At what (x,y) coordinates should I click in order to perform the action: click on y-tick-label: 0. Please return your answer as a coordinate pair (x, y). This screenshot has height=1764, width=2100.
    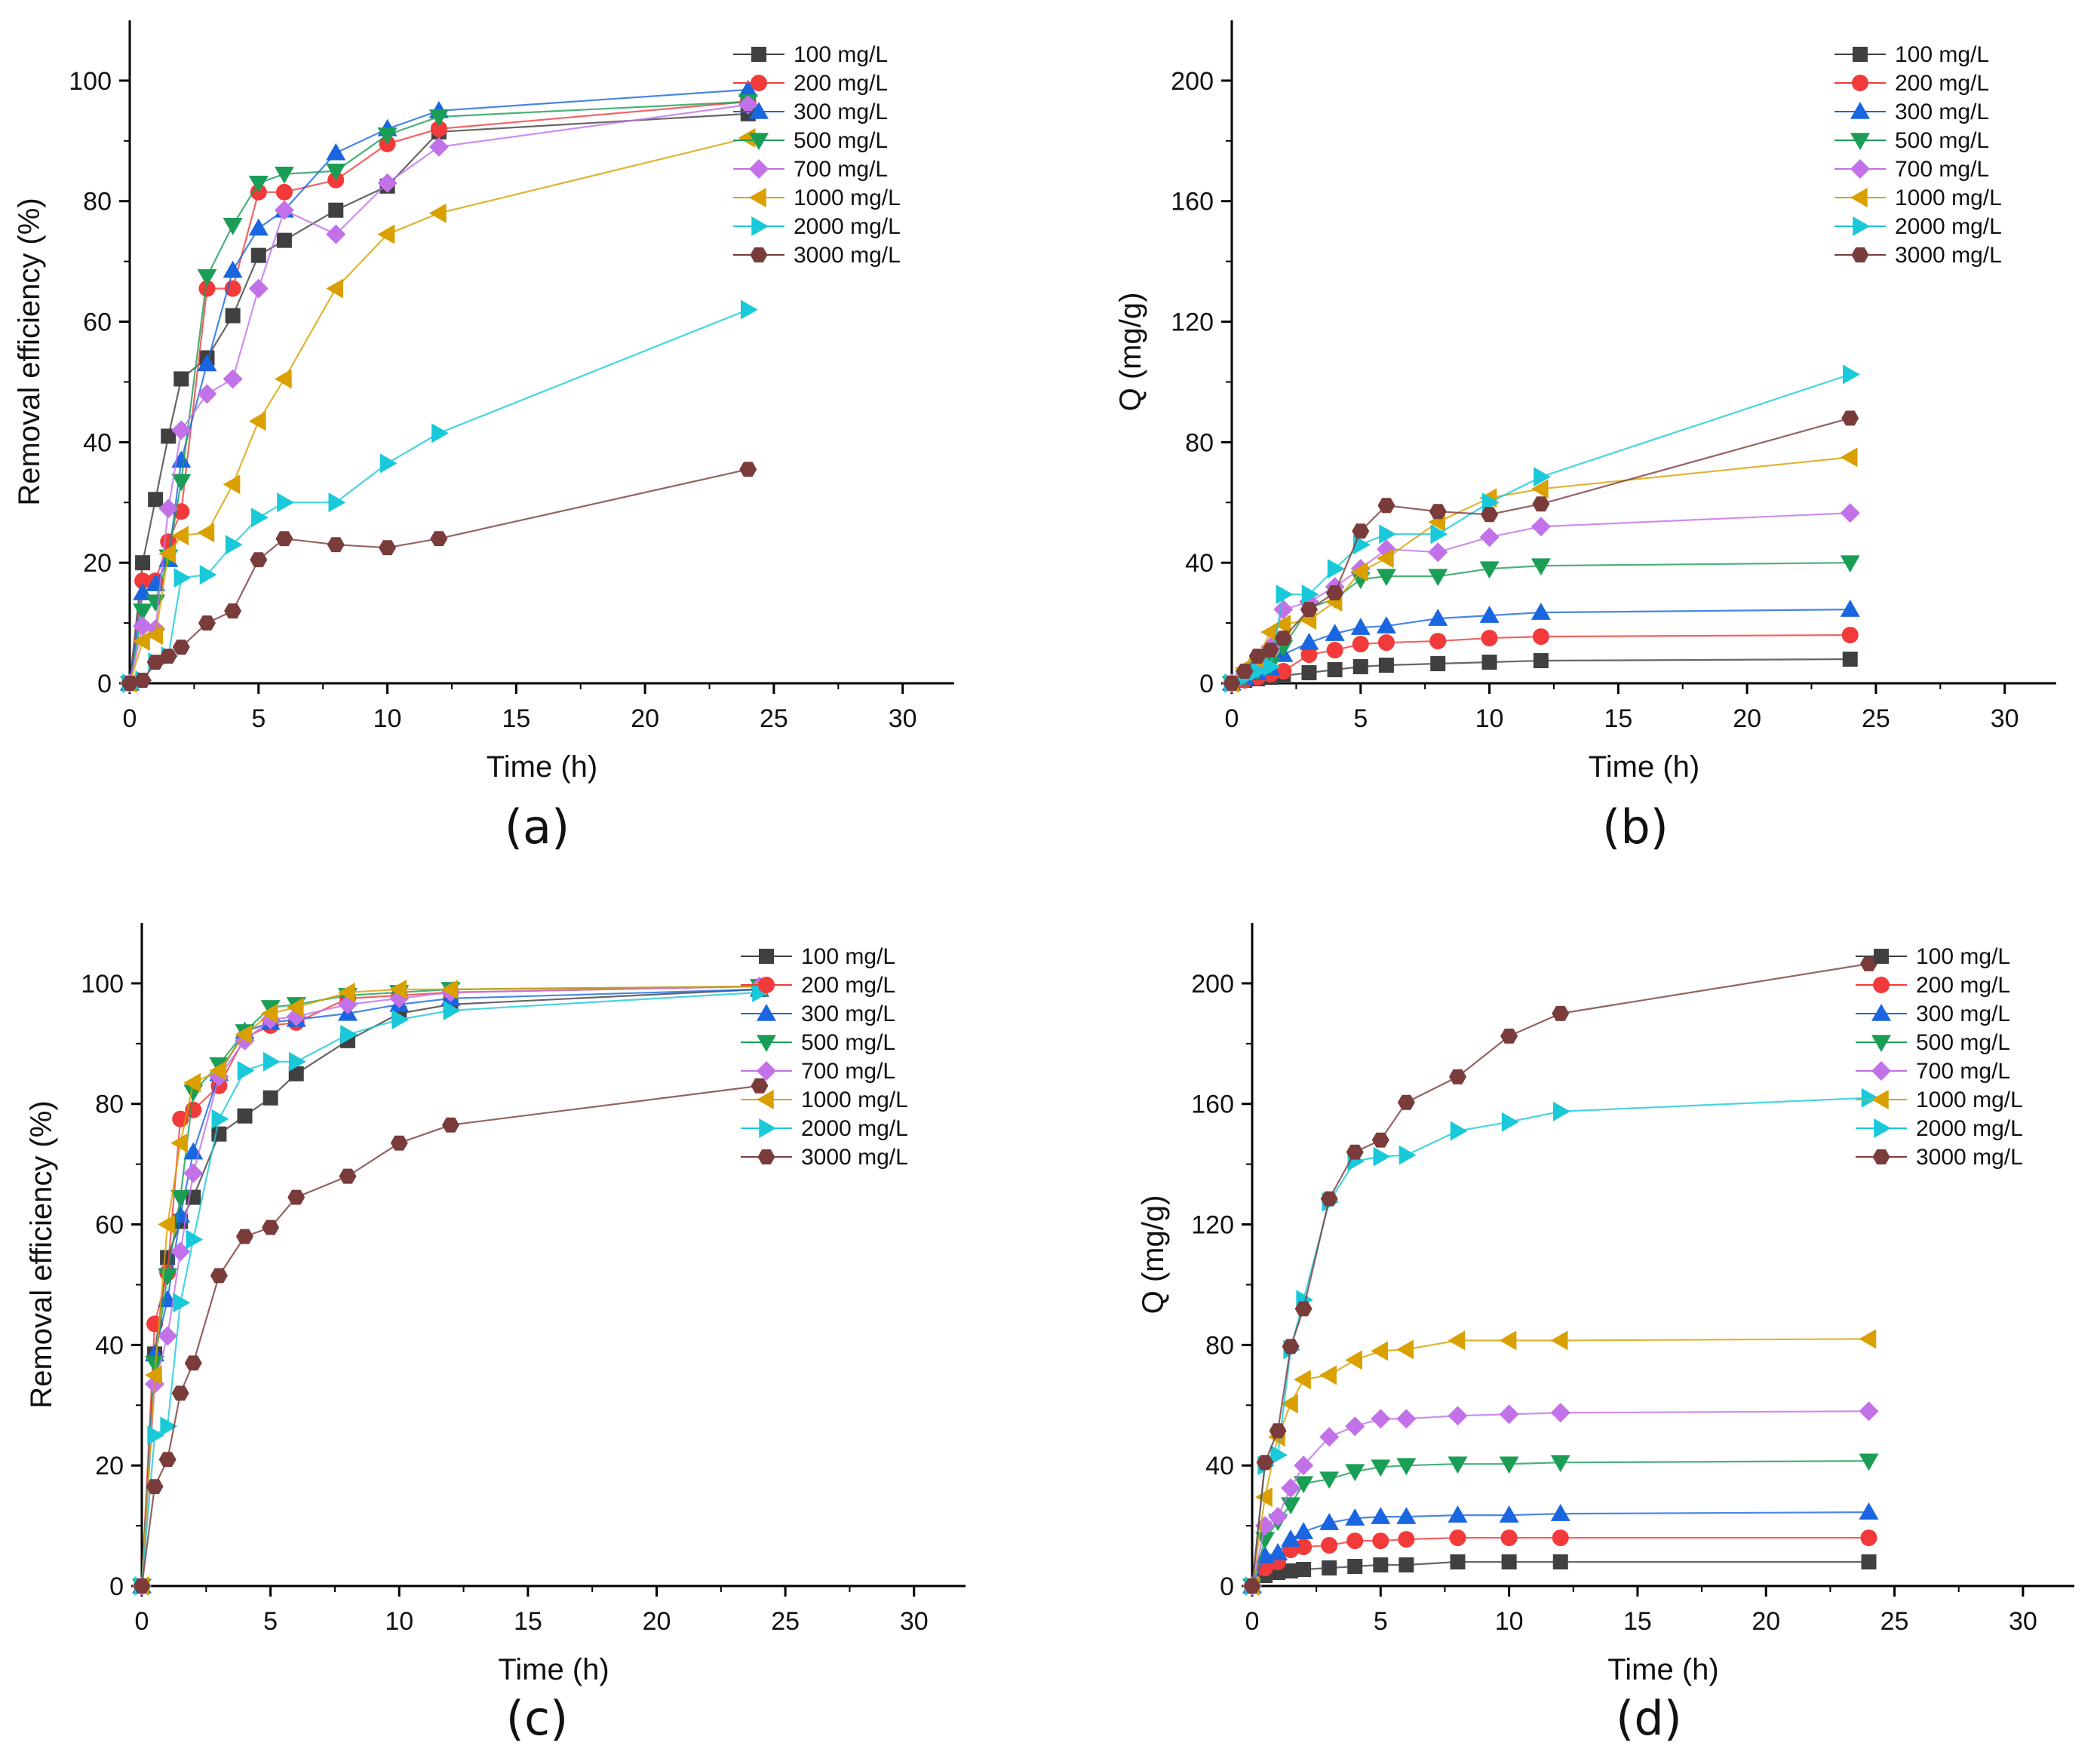
    Looking at the image, I should click on (116, 1587).